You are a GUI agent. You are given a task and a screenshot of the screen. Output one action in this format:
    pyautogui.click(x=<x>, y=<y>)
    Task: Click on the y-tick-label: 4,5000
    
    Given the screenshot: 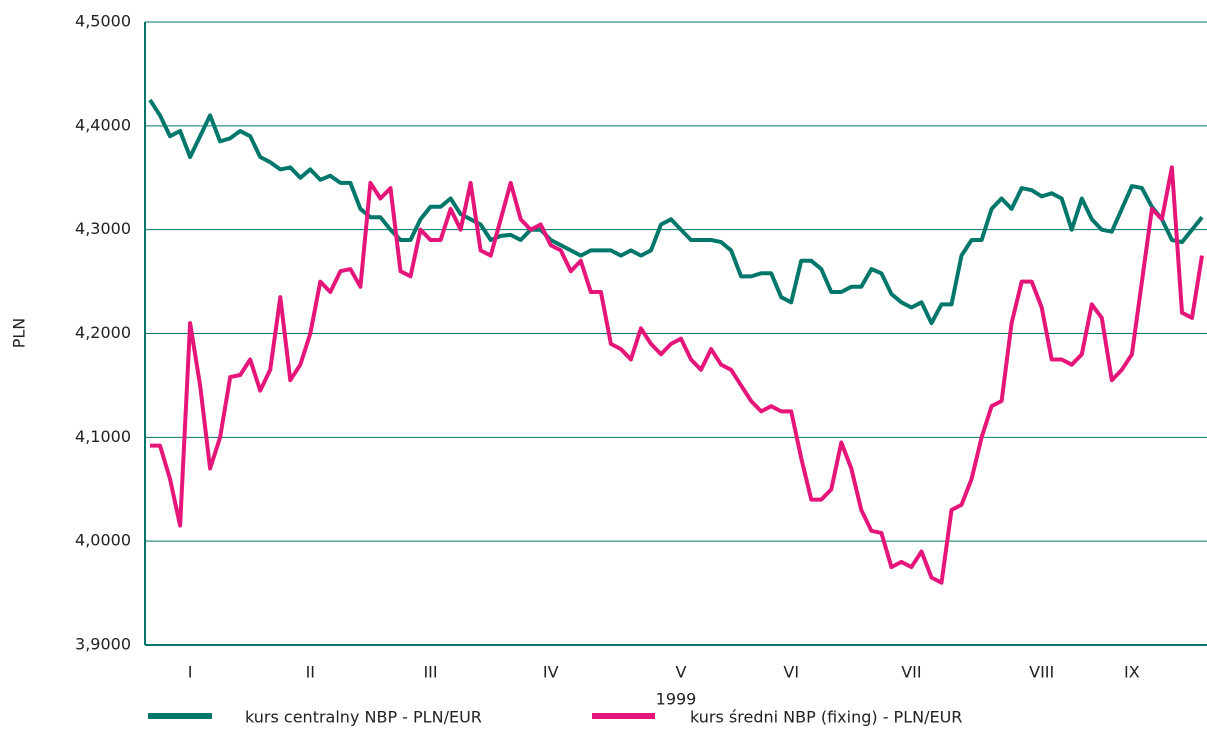 What is the action you would take?
    pyautogui.click(x=103, y=21)
    